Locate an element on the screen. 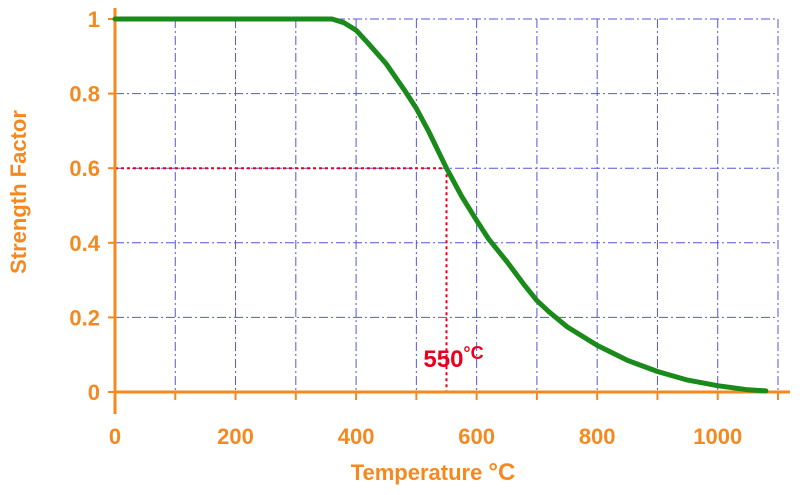  annotation-unit: °C is located at coordinates (473, 353).